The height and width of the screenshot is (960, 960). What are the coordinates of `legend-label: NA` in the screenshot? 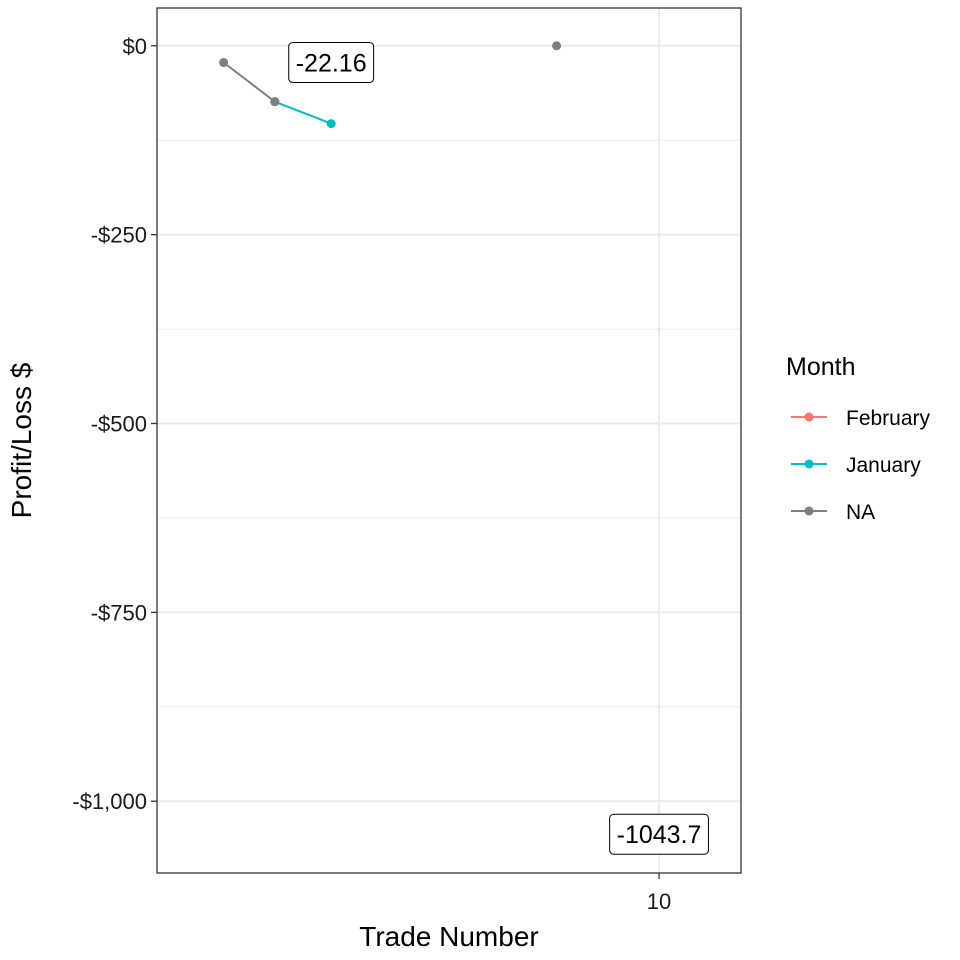 It's located at (860, 512).